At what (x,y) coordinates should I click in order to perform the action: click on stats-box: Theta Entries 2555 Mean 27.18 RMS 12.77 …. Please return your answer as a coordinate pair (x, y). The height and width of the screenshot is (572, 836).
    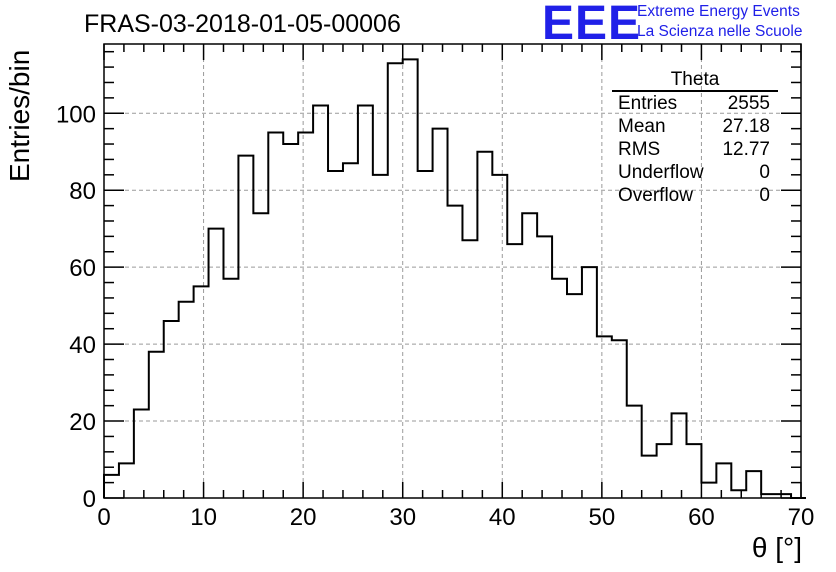
    Looking at the image, I should click on (695, 138).